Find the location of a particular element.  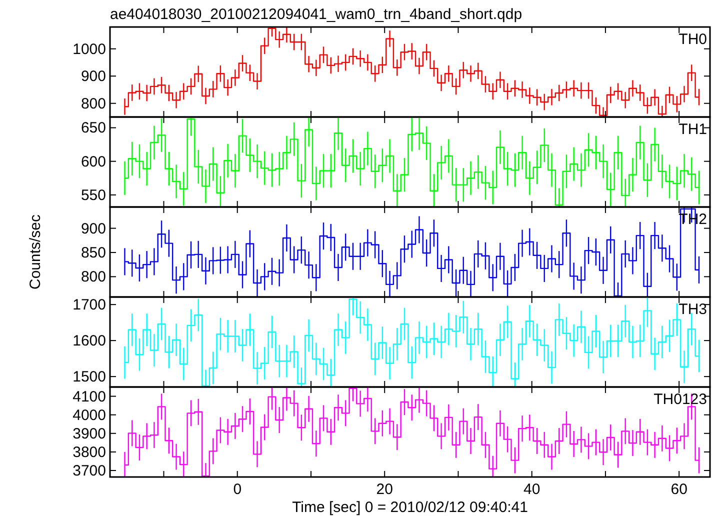

y-tick-label: 1500 is located at coordinates (89, 377).